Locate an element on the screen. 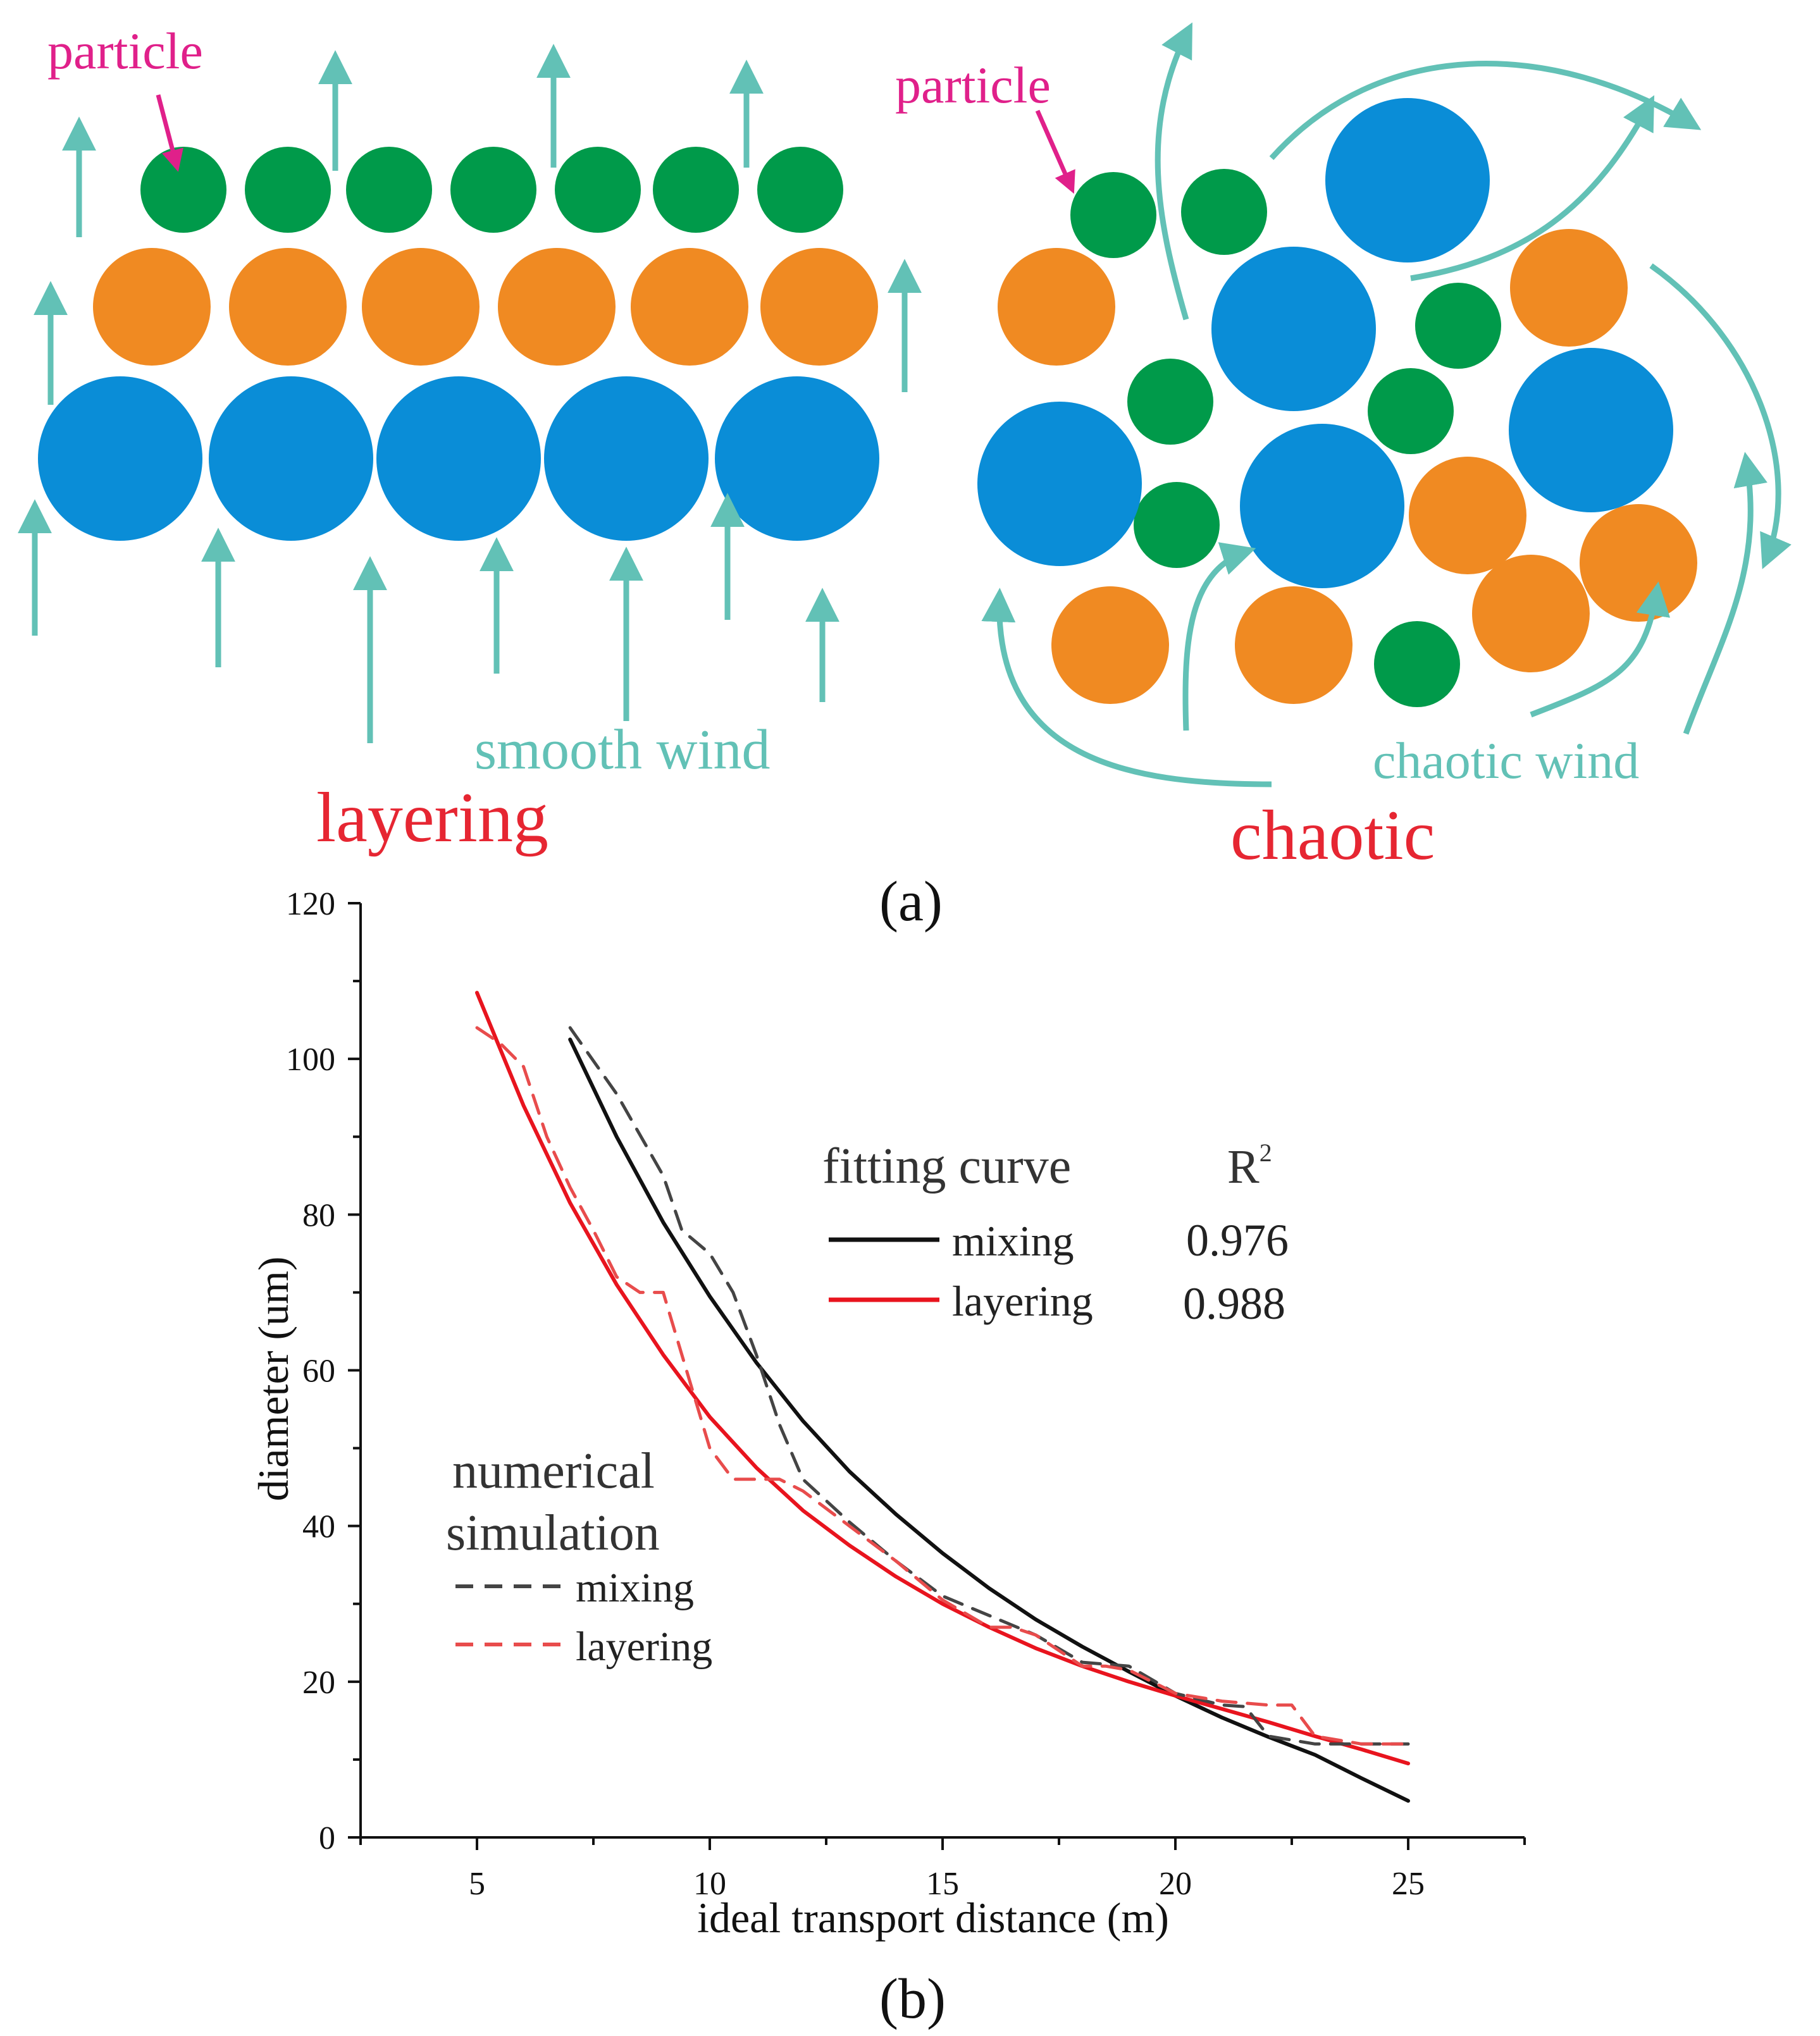  legend-r2-header: R2 is located at coordinates (1249, 1166).